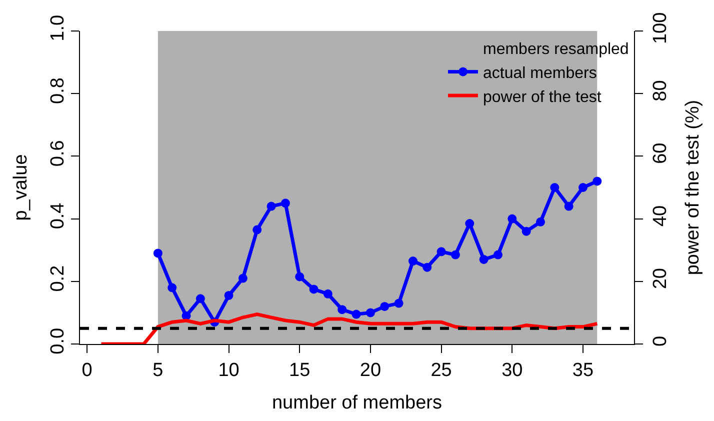 This screenshot has height=421, width=714. I want to click on y2-tick-label: 60, so click(660, 153).